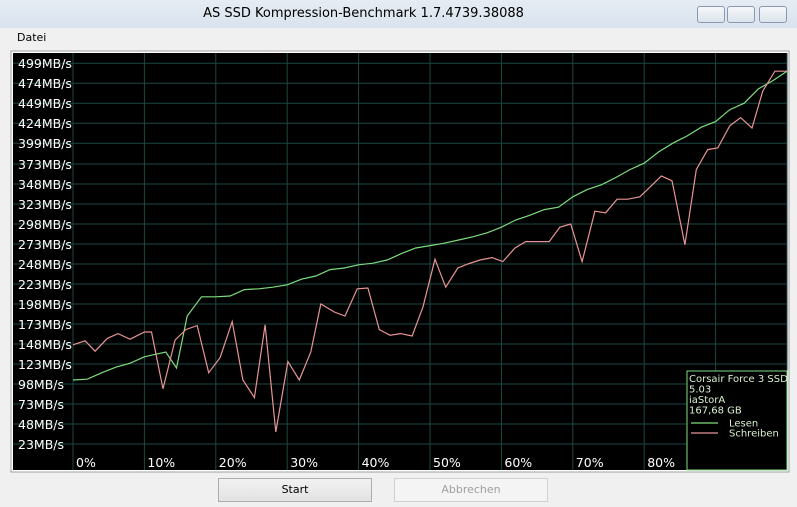 This screenshot has width=797, height=507. I want to click on x-tick-label: 40%, so click(376, 462).